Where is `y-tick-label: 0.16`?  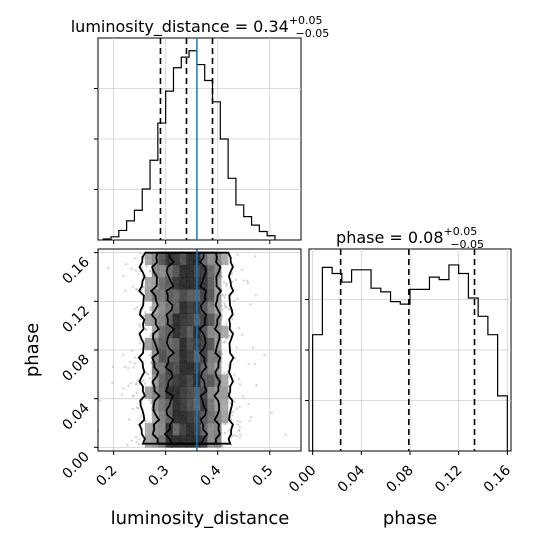 y-tick-label: 0.16 is located at coordinates (75, 270).